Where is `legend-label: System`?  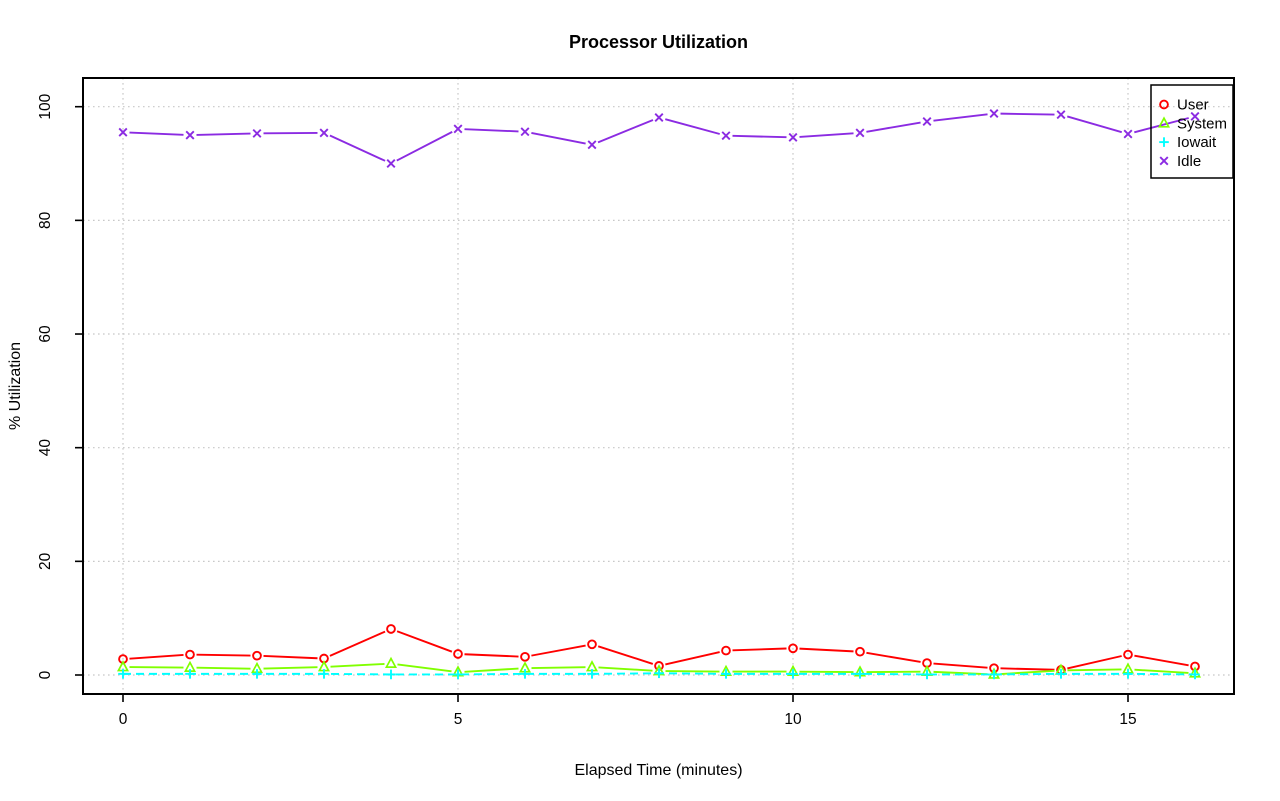
legend-label: System is located at coordinates (1202, 123).